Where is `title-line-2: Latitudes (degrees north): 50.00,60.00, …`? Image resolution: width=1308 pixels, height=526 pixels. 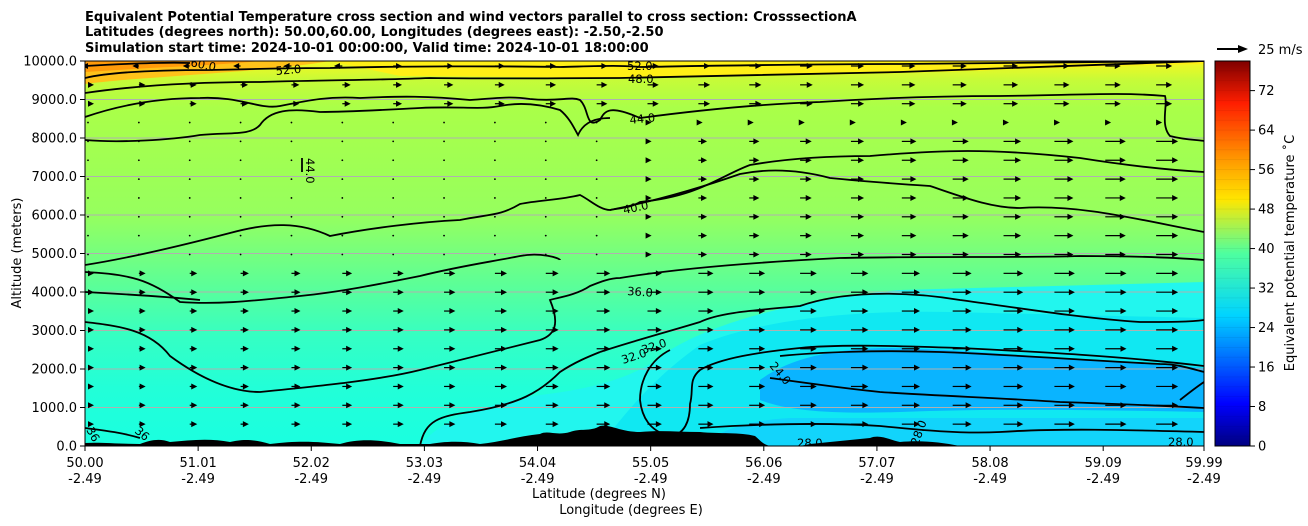
title-line-2: Latitudes (degrees north): 50.00,60.00, … is located at coordinates (374, 32).